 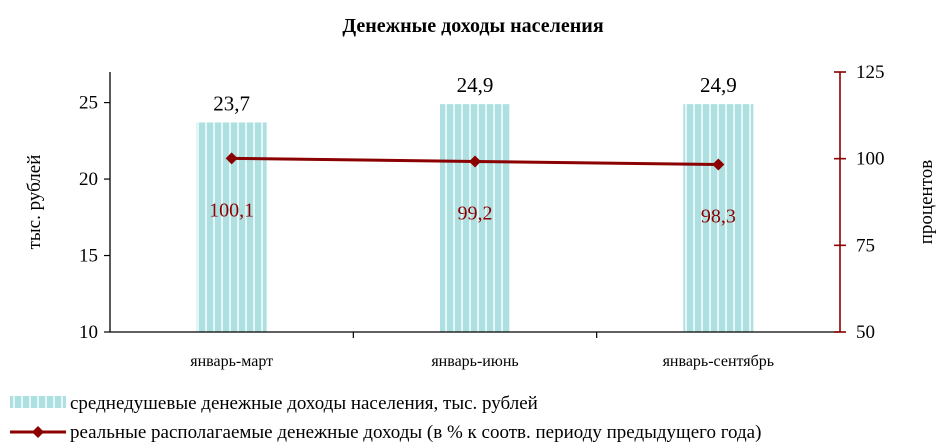 I want to click on left-tick-label: 15, so click(x=88, y=256).